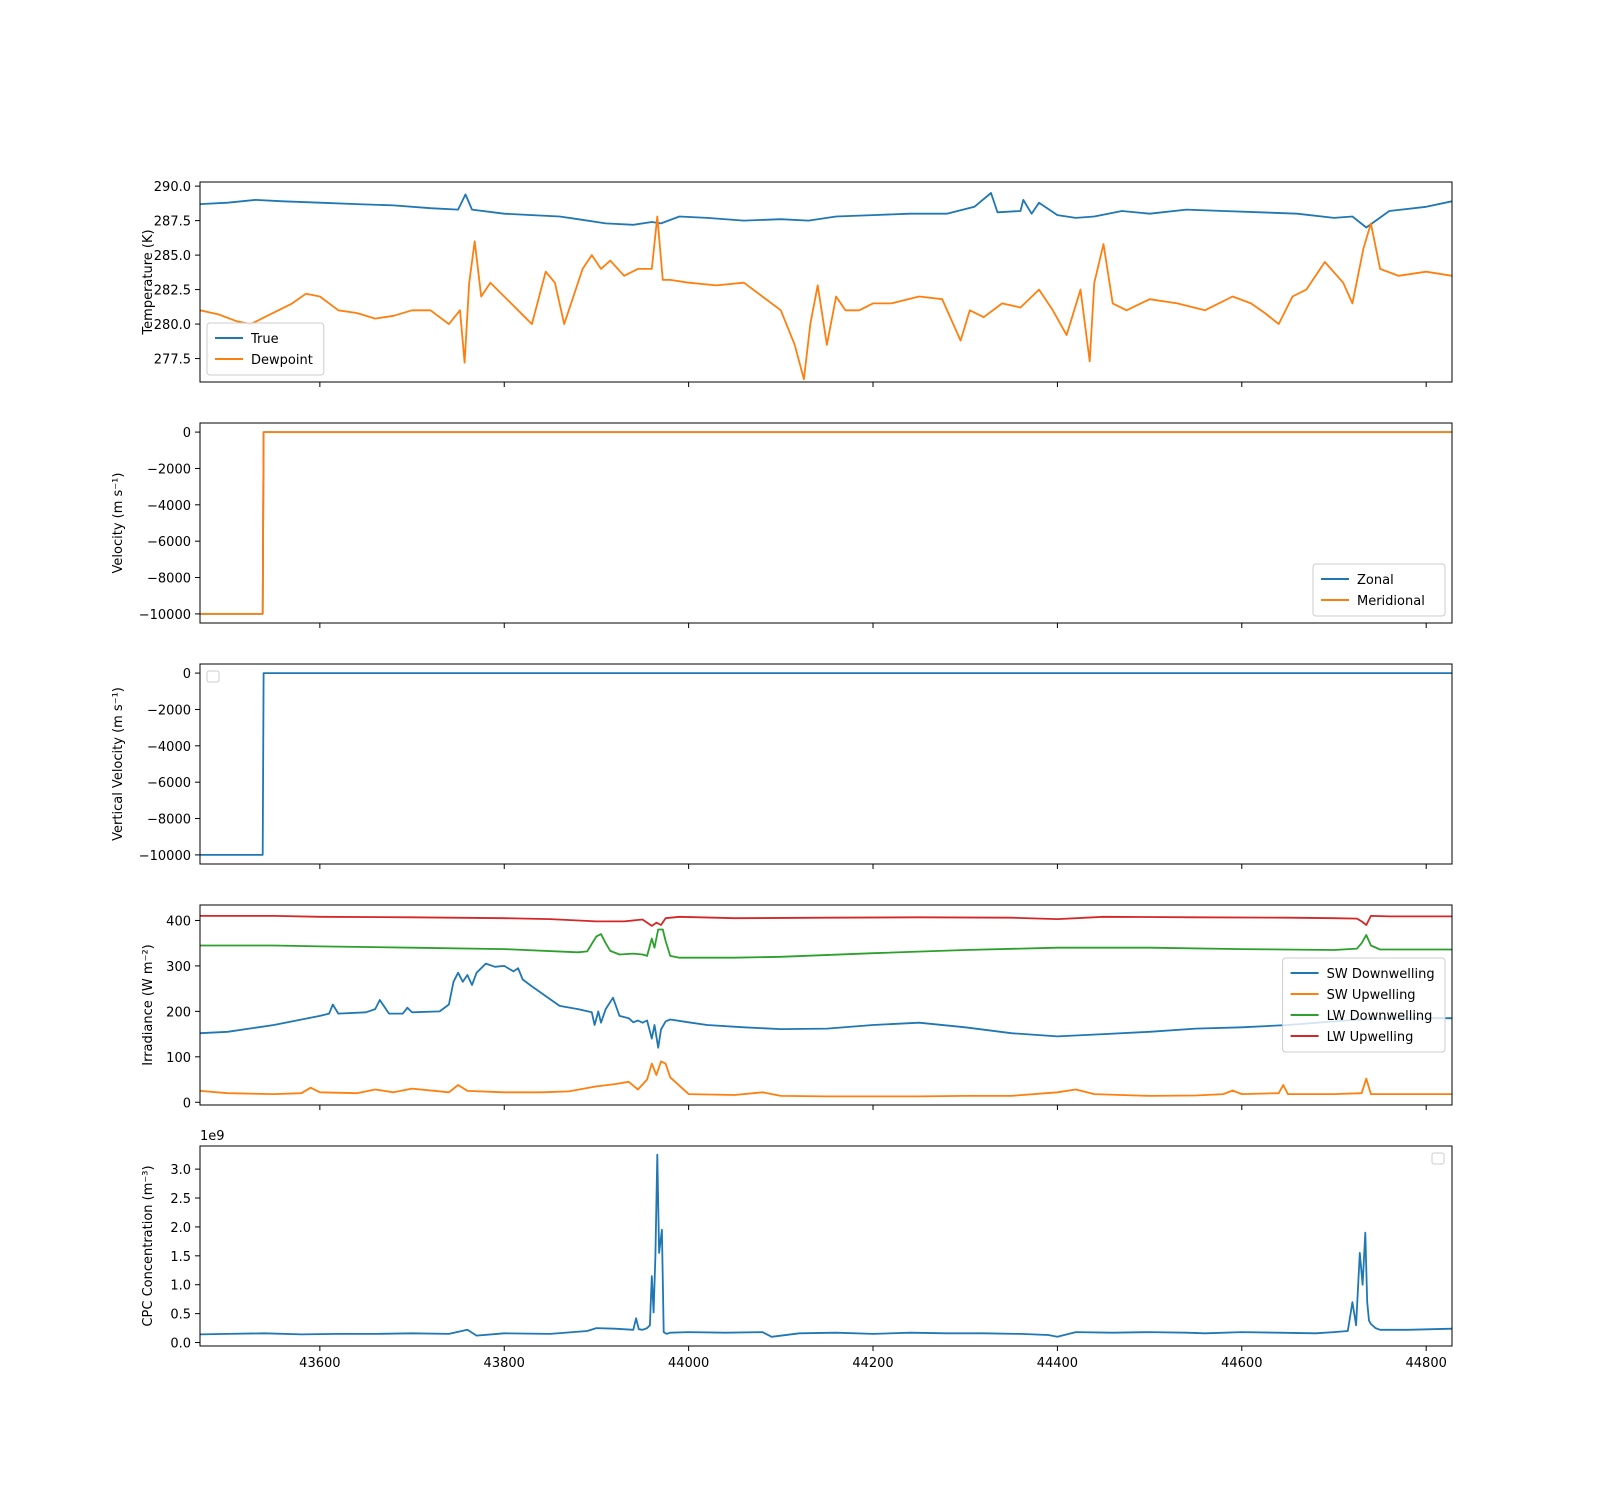  Describe the element at coordinates (212, 1136) in the screenshot. I see `y-offset-text: 1e9` at that location.